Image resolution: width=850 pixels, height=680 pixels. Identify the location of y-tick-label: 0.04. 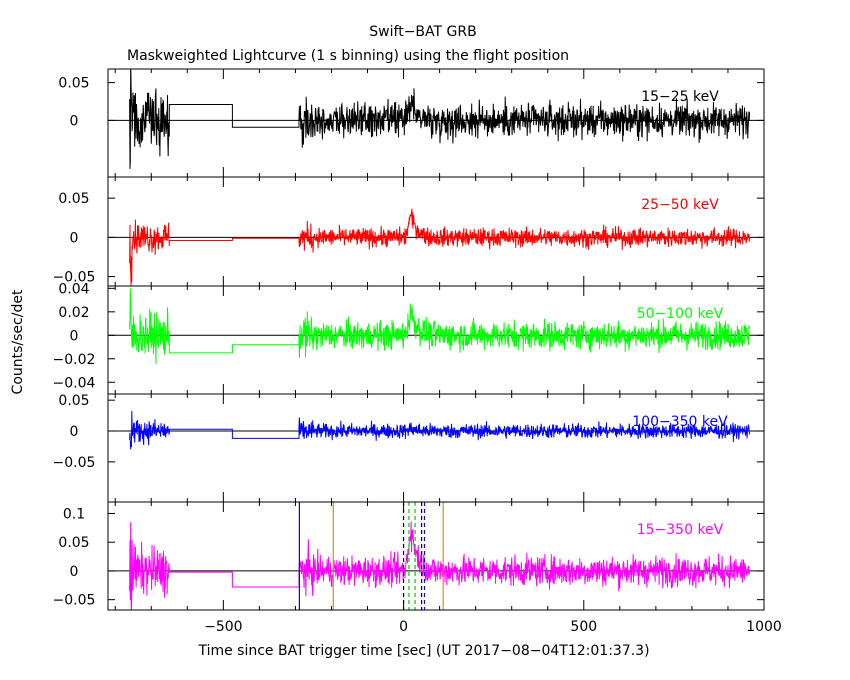
(73, 289).